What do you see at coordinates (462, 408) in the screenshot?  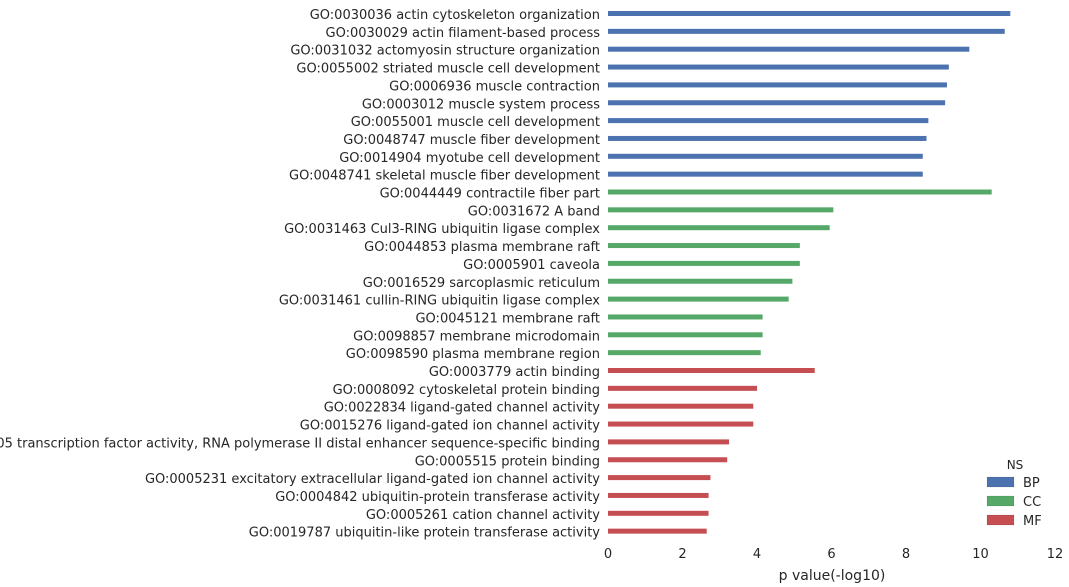 I see `category-label: GO:0022834 ligand-gated channel activity` at bounding box center [462, 408].